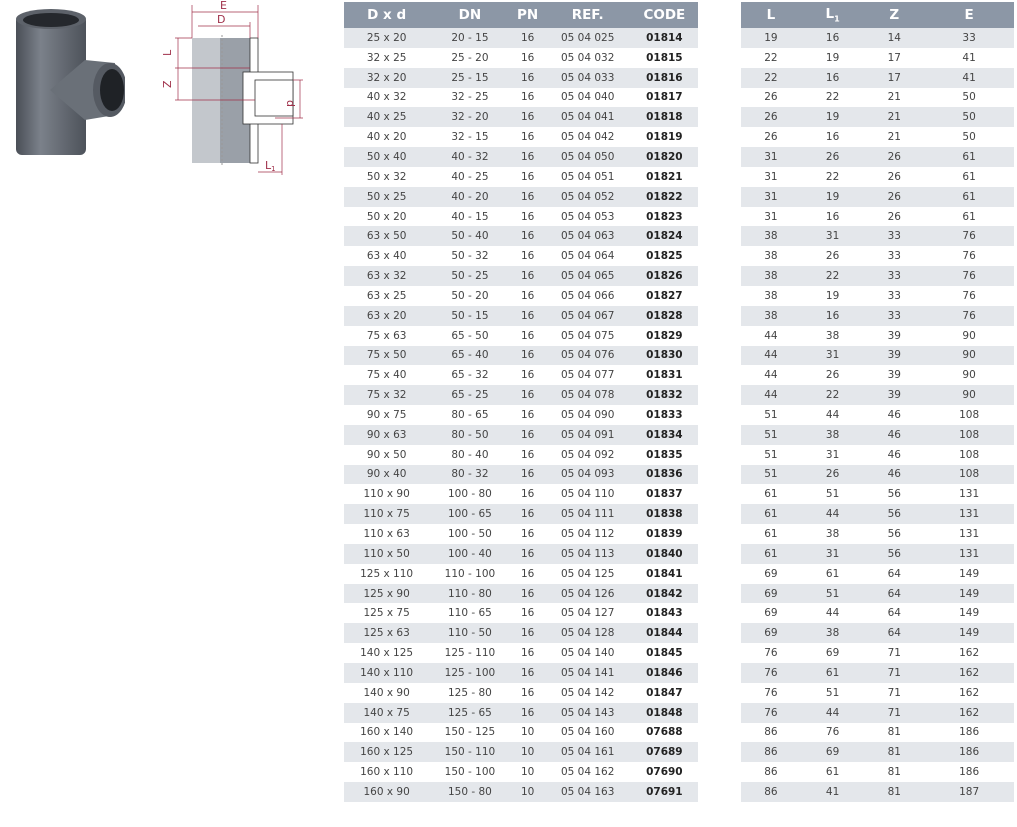 The image size is (1017, 827). Describe the element at coordinates (664, 514) in the screenshot. I see `table-cell: 01838` at that location.